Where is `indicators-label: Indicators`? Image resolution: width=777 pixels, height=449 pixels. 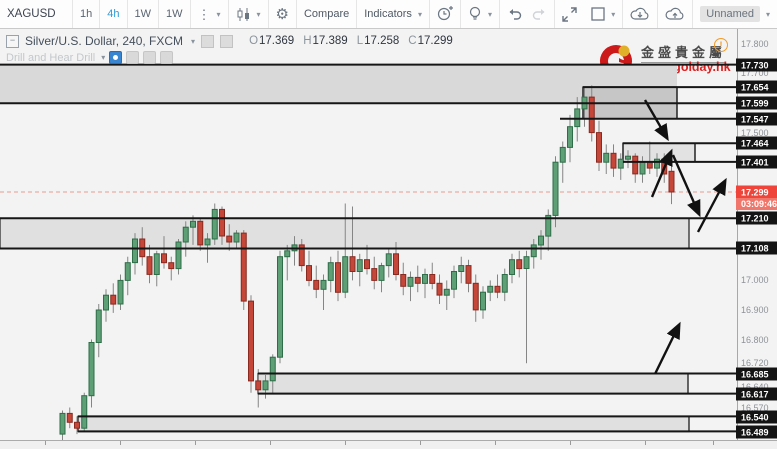
indicators-label: Indicators is located at coordinates (388, 14).